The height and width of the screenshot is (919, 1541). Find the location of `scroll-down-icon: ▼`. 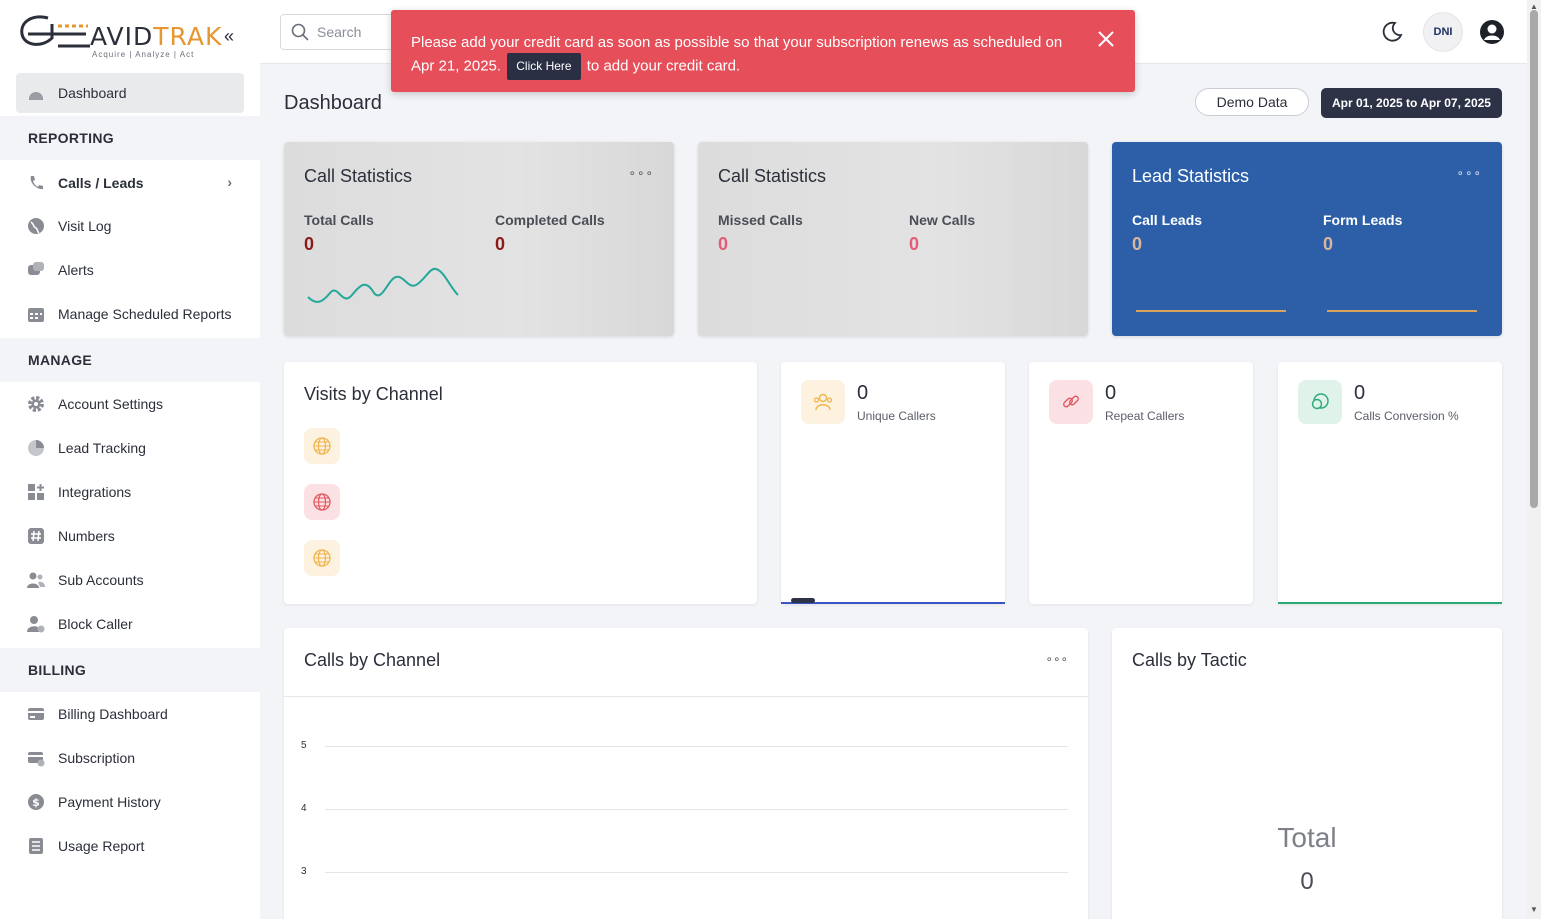

scroll-down-icon: ▼ is located at coordinates (1534, 909).